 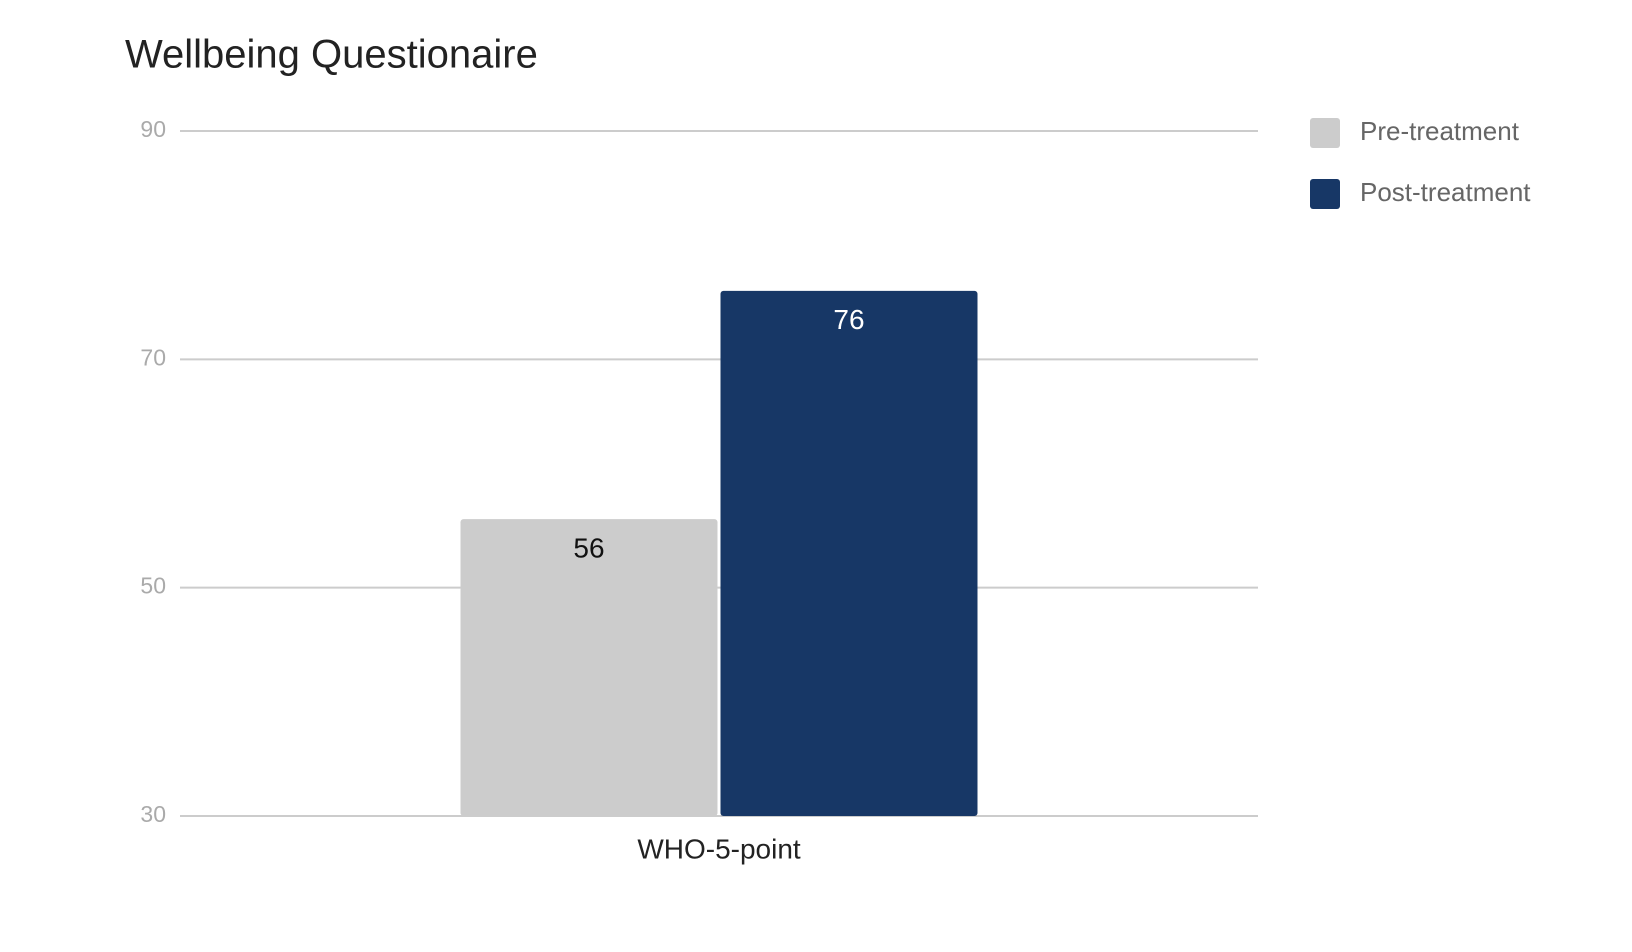 I want to click on y-tick-label: 30, so click(x=153, y=814).